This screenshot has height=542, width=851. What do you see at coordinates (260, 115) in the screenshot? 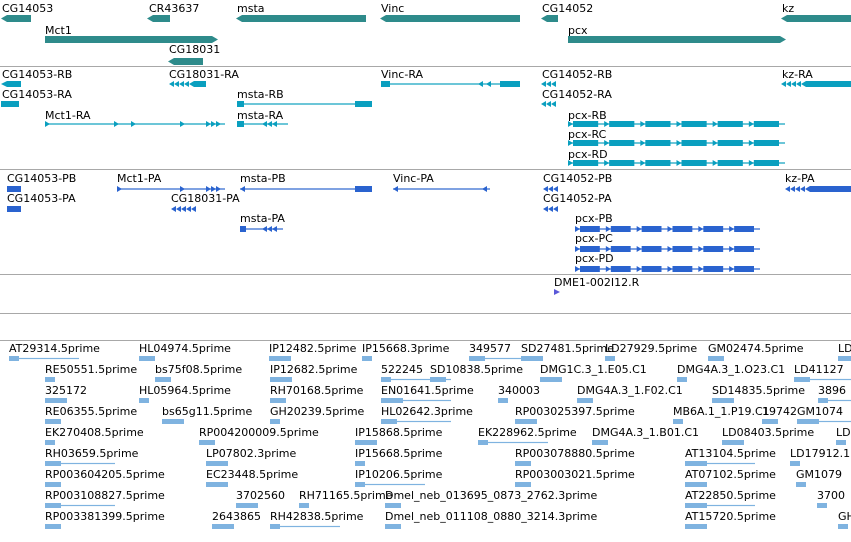
I see `transcript-label: msta-RA` at bounding box center [260, 115].